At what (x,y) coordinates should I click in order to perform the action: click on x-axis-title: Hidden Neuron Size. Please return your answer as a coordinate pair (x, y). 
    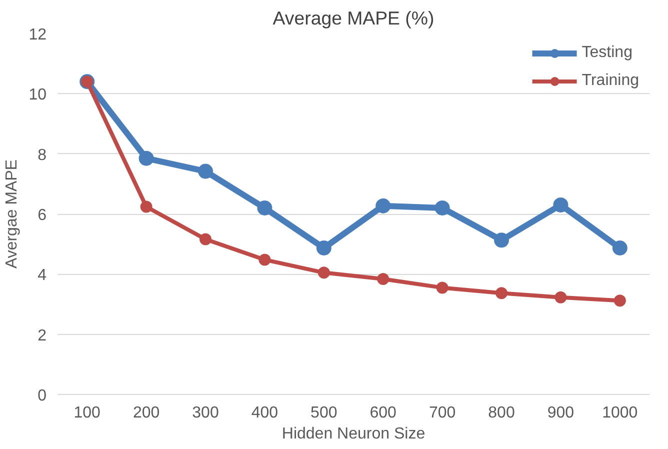
    Looking at the image, I should click on (354, 434).